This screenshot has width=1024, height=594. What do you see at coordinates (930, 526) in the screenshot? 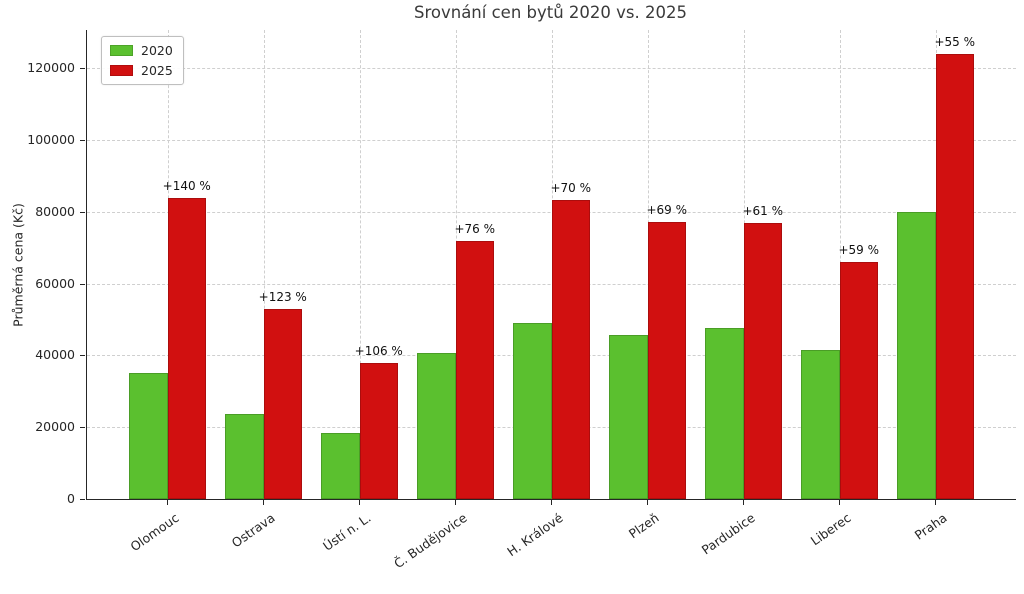
I see `x-tick-label-Praha: Praha` at bounding box center [930, 526].